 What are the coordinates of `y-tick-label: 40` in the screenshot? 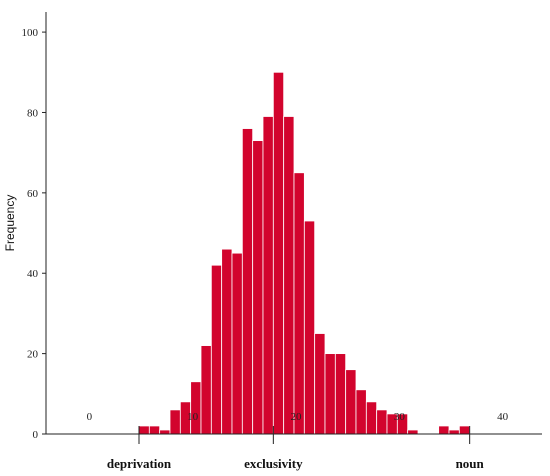 It's located at (33, 274).